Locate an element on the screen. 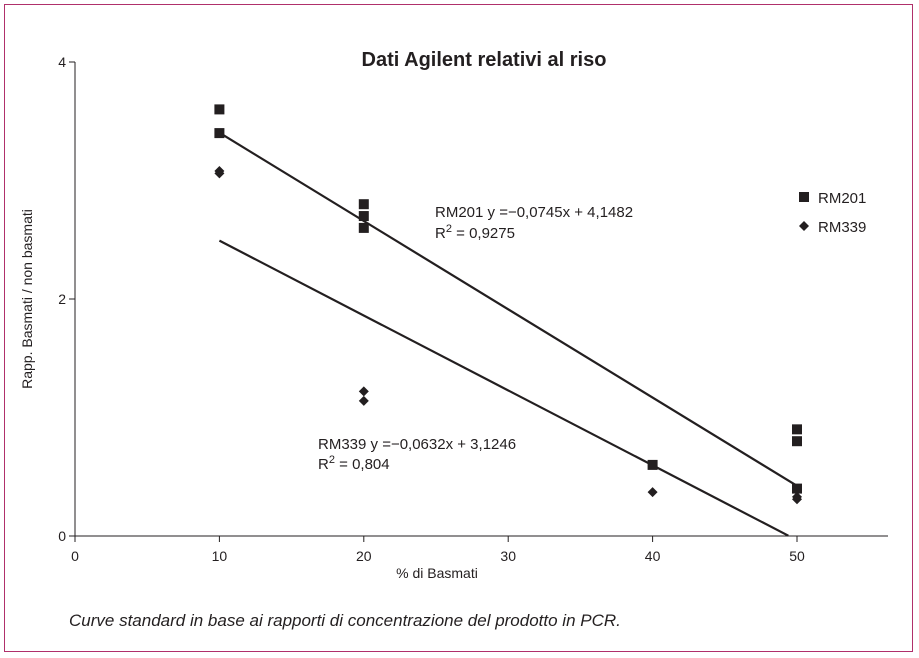 The width and height of the screenshot is (919, 658). r2-rm339-value: = 0,804 is located at coordinates (362, 464).